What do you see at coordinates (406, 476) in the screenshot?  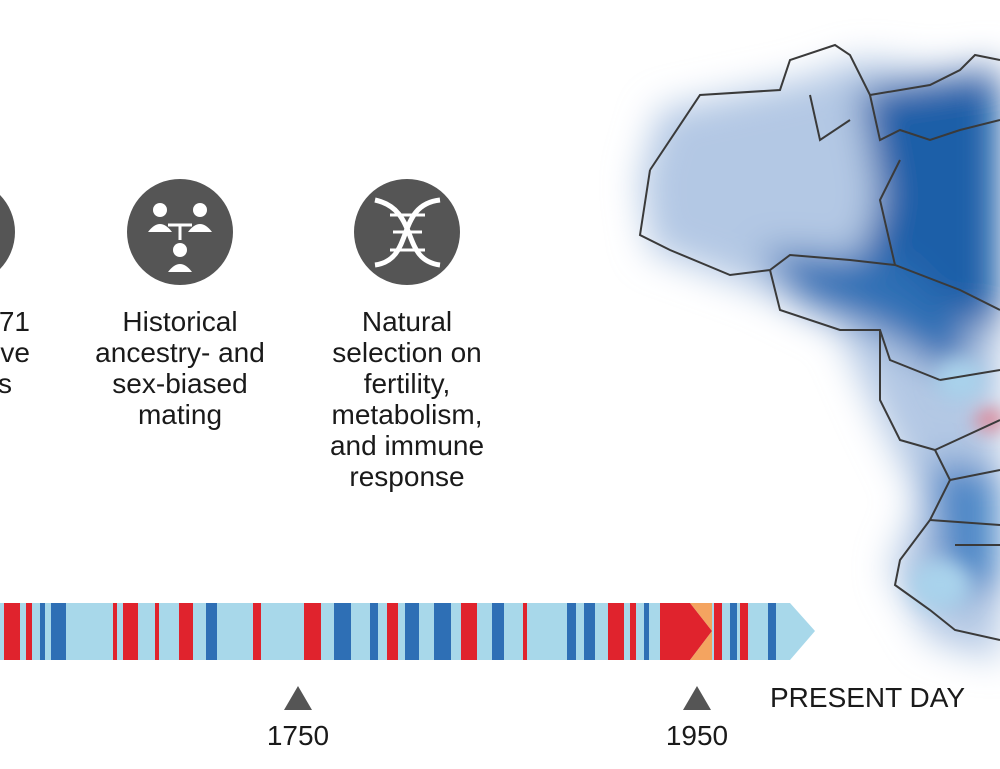 I see `caption-line: response` at bounding box center [406, 476].